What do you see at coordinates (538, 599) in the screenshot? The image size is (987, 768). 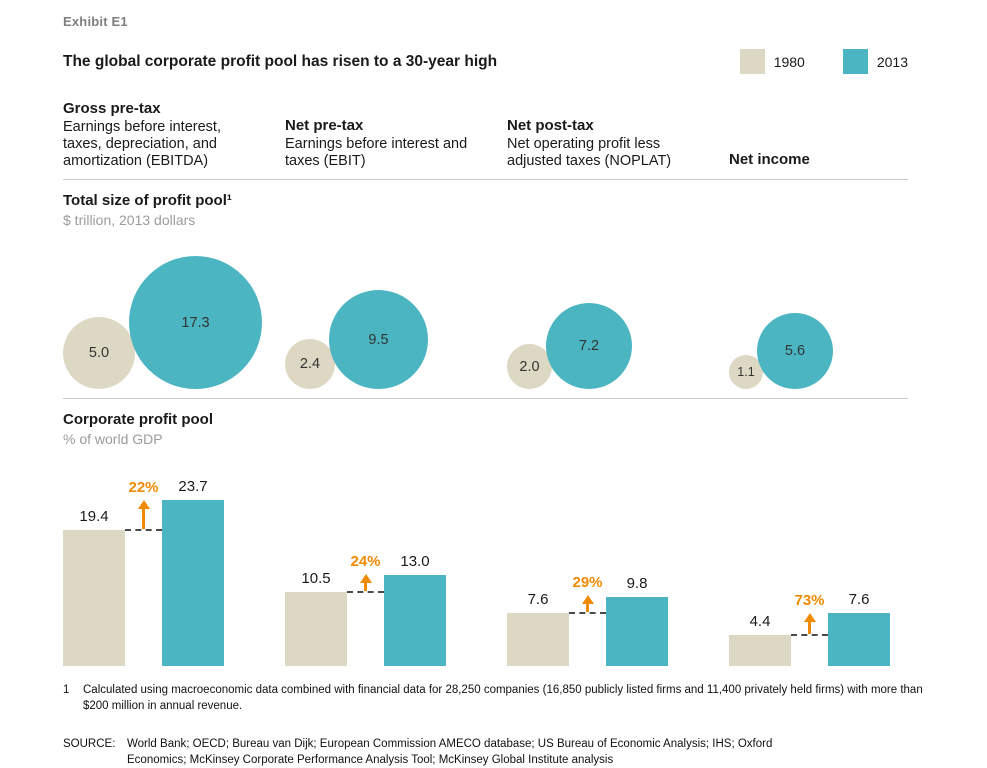 I see `bar-value-1980: 7.6` at bounding box center [538, 599].